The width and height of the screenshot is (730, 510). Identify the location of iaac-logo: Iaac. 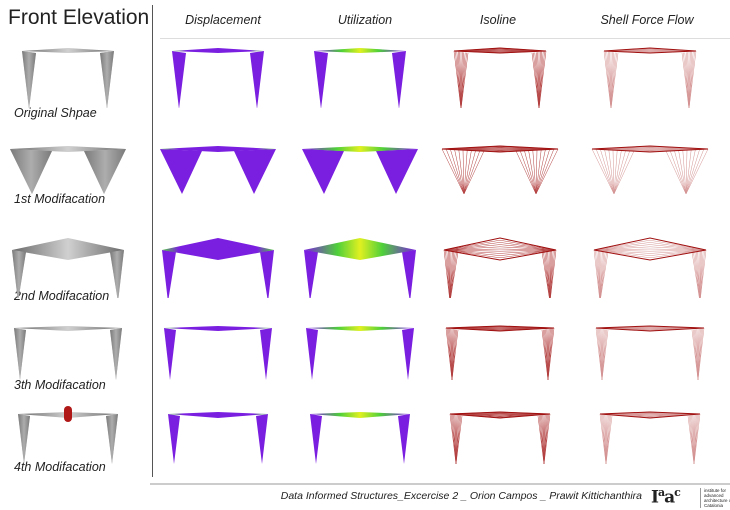
(666, 497).